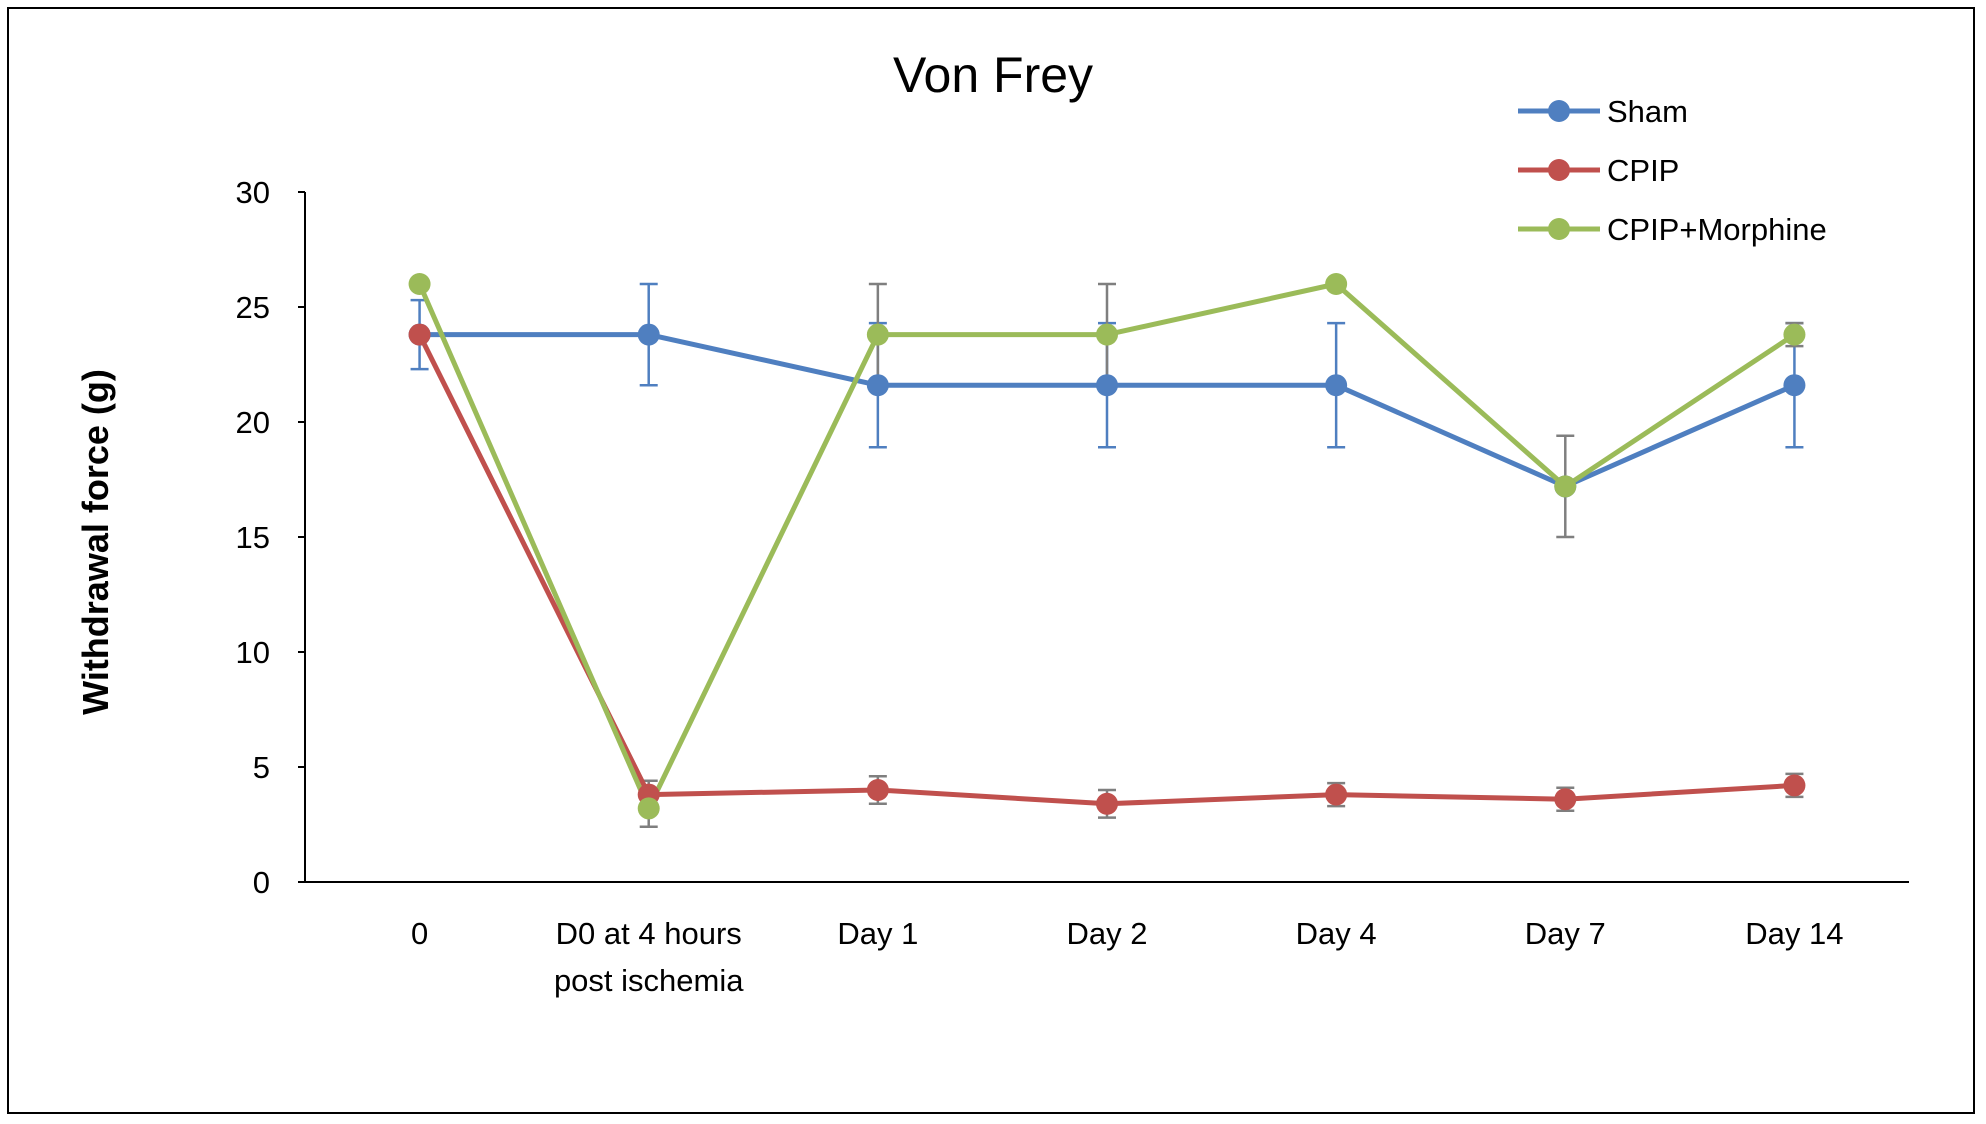  Describe the element at coordinates (993, 75) in the screenshot. I see `chart-title: Von Frey` at that location.